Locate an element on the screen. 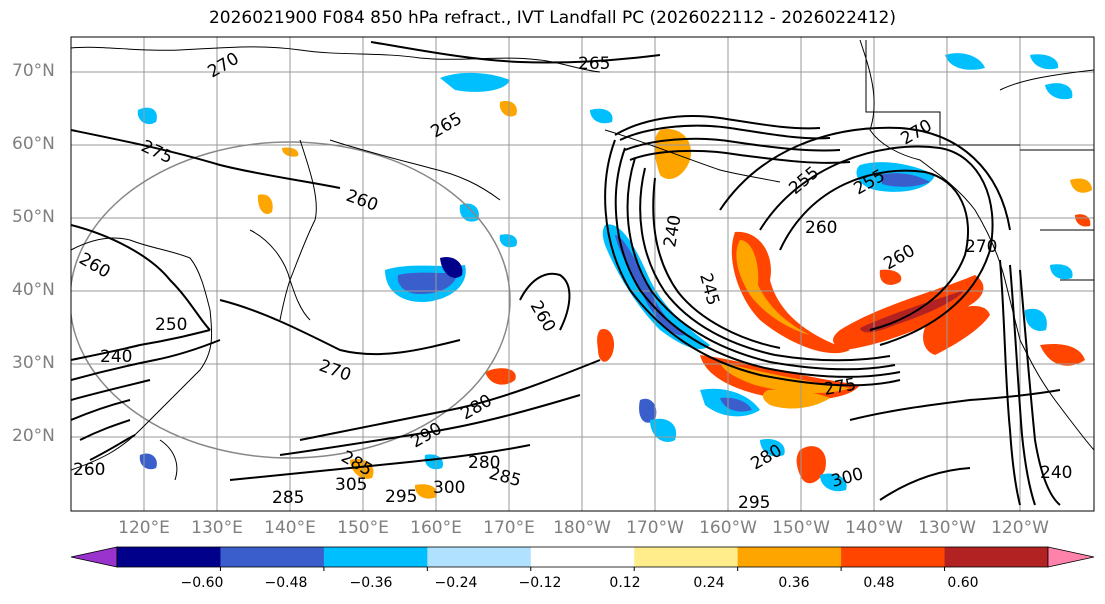 This screenshot has width=1105, height=604. lat-label: 40°N is located at coordinates (33, 290).